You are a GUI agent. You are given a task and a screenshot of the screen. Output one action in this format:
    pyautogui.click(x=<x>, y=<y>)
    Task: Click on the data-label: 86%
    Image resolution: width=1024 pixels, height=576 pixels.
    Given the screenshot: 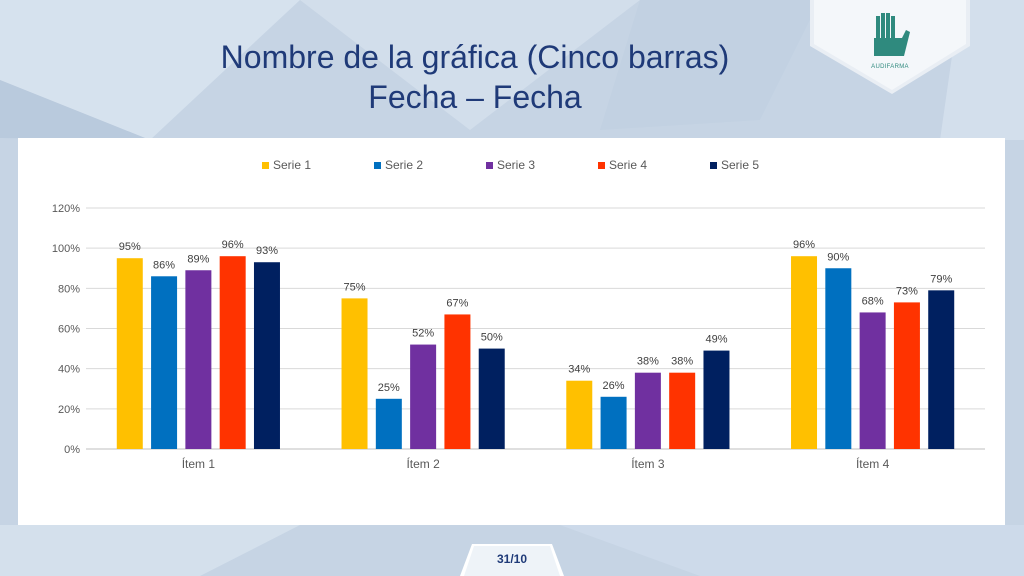 What is the action you would take?
    pyautogui.click(x=164, y=265)
    